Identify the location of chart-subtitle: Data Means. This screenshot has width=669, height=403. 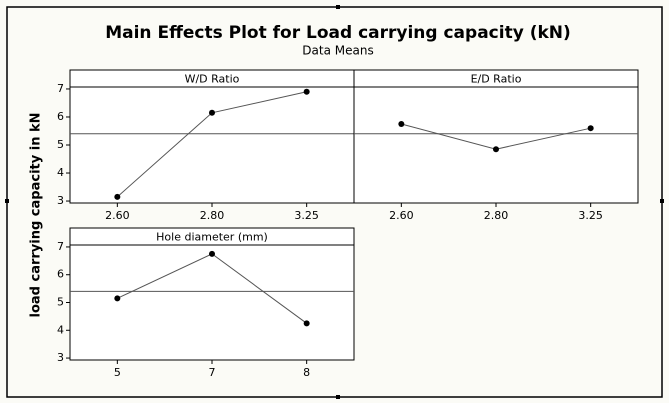
(337, 51).